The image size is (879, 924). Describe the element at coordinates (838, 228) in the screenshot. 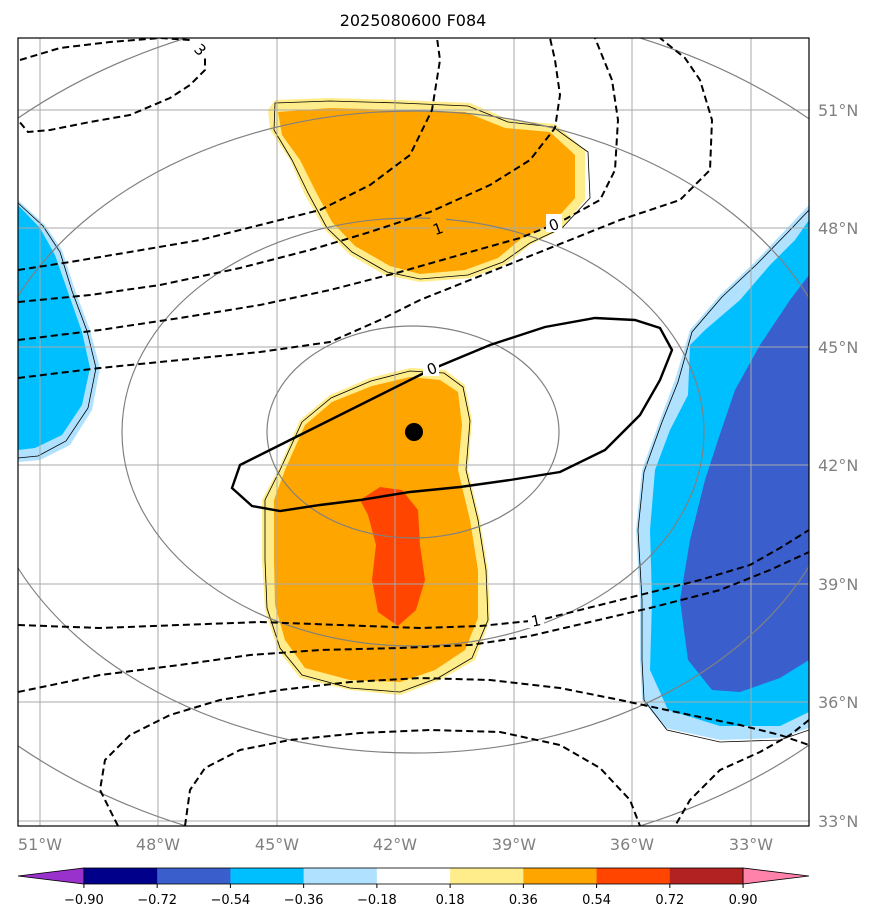

I see `lat-label-48N: 48°N` at that location.